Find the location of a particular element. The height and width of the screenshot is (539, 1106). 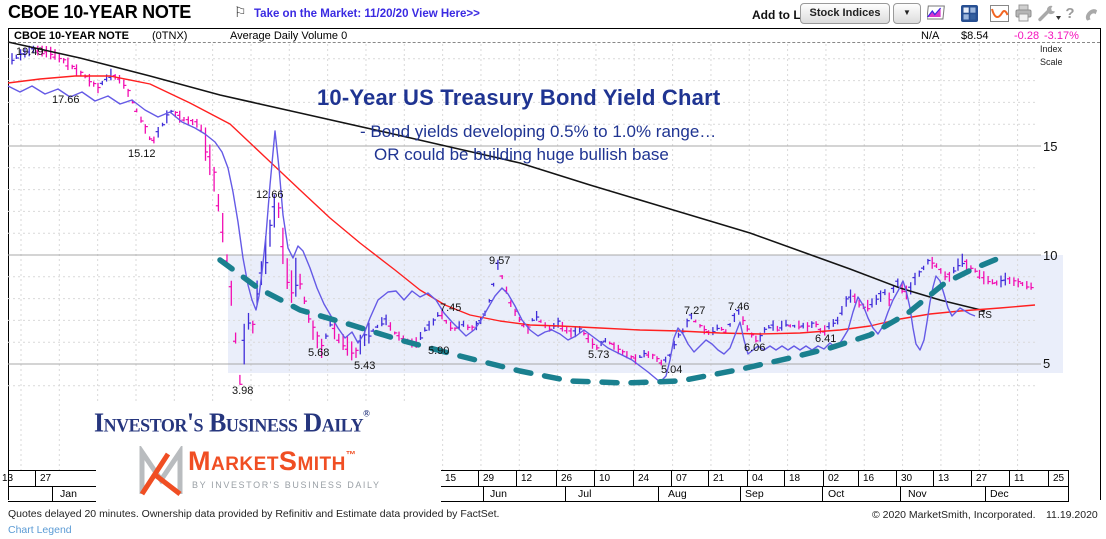

price-pivot-label: 12.66 is located at coordinates (270, 195).